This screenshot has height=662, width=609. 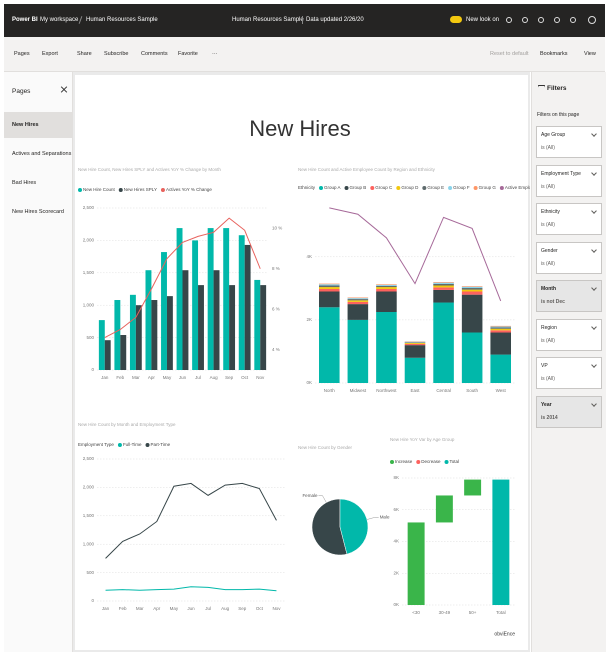 I want to click on toolbar-button: View, so click(x=590, y=54).